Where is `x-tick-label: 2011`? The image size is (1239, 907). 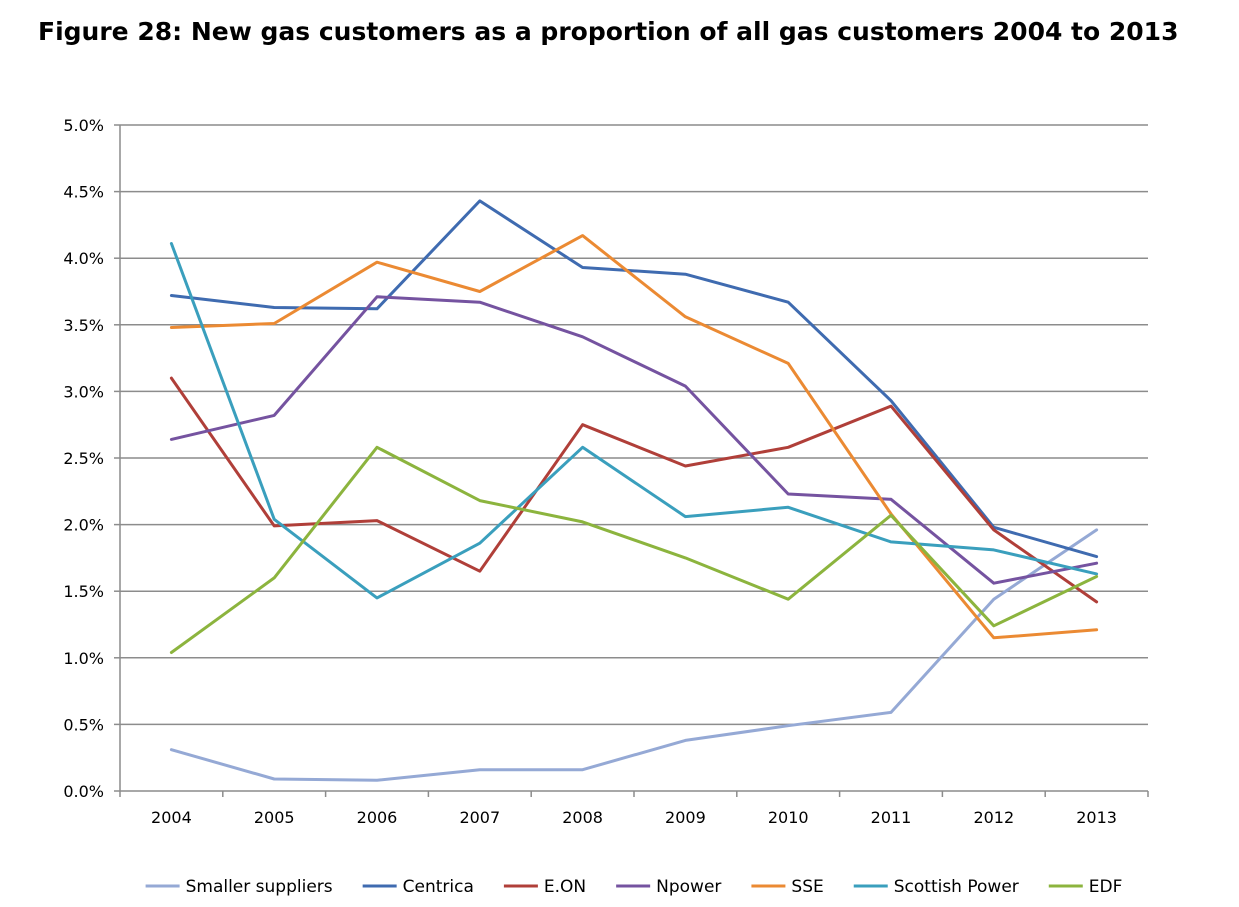 x-tick-label: 2011 is located at coordinates (891, 817).